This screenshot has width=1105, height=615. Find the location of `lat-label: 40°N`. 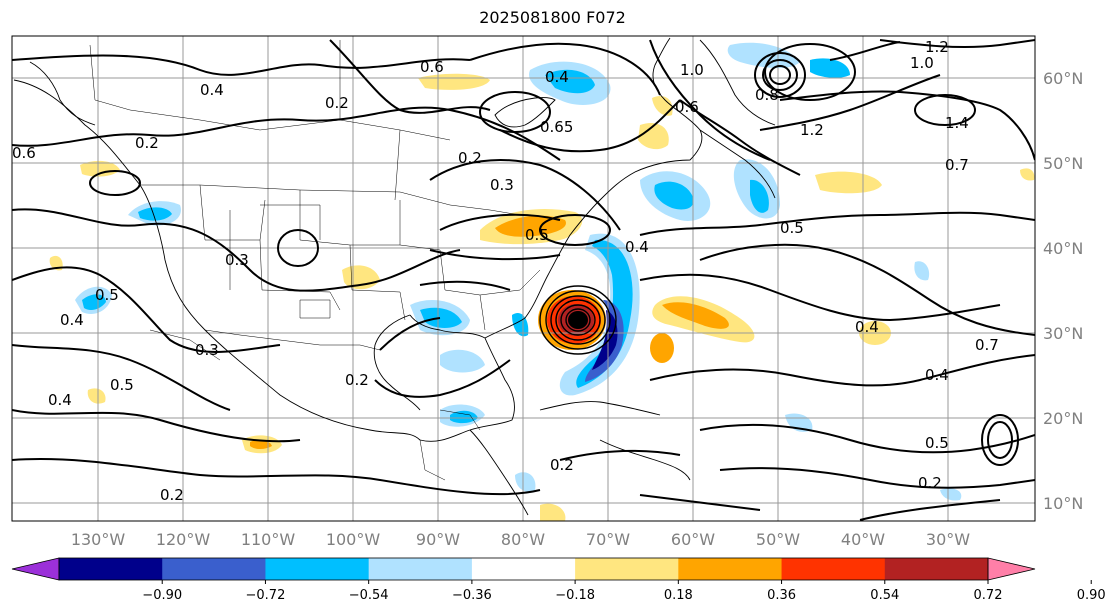

lat-label: 40°N is located at coordinates (1063, 248).